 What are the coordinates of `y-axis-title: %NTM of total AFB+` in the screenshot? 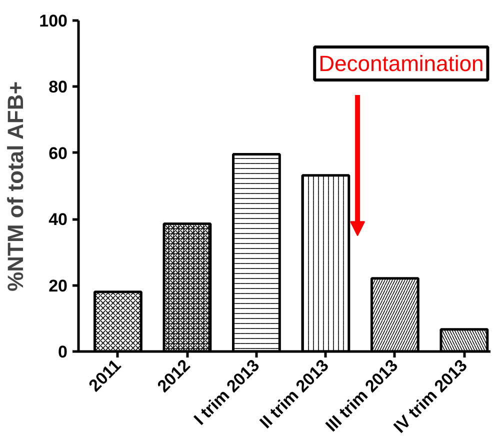 It's located at (15, 186).